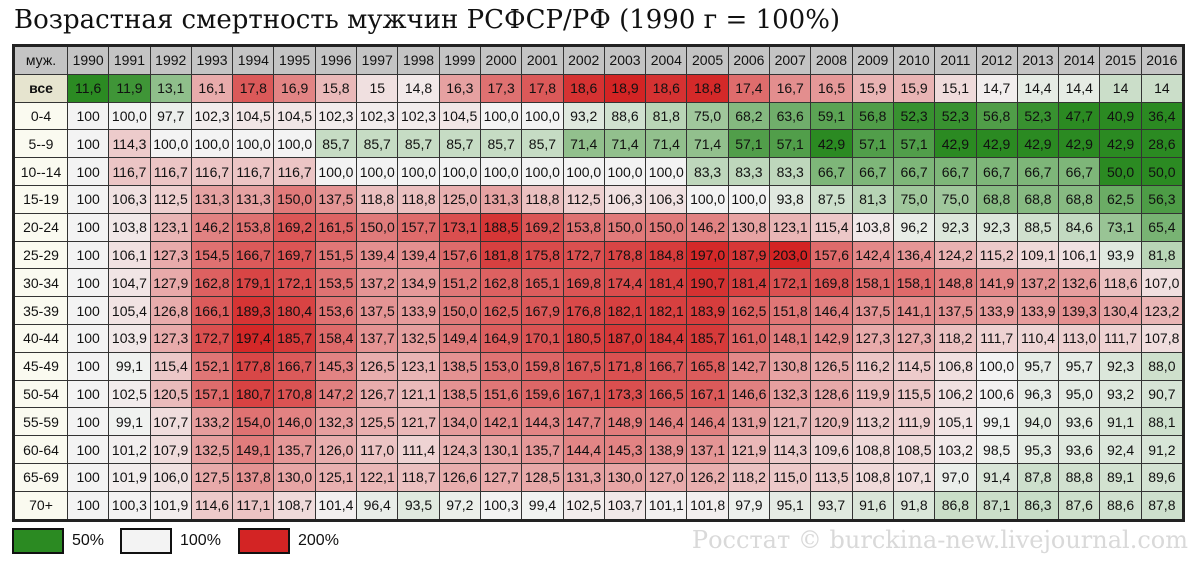  Describe the element at coordinates (666, 60) in the screenshot. I see `year-header-2004: 2004` at that location.